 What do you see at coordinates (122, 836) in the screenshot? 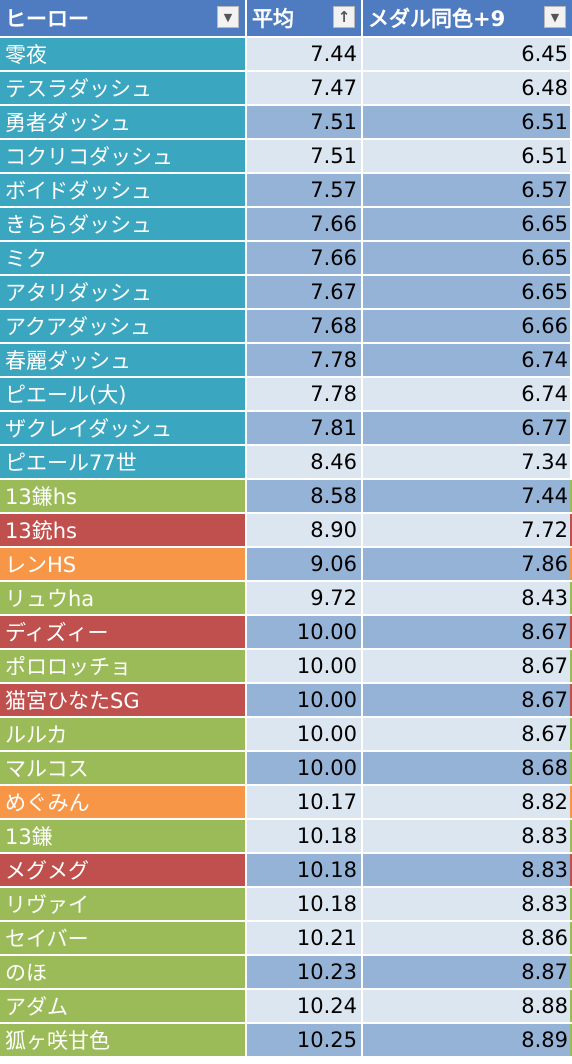
I see `hero-name-cell: 13鎌` at bounding box center [122, 836].